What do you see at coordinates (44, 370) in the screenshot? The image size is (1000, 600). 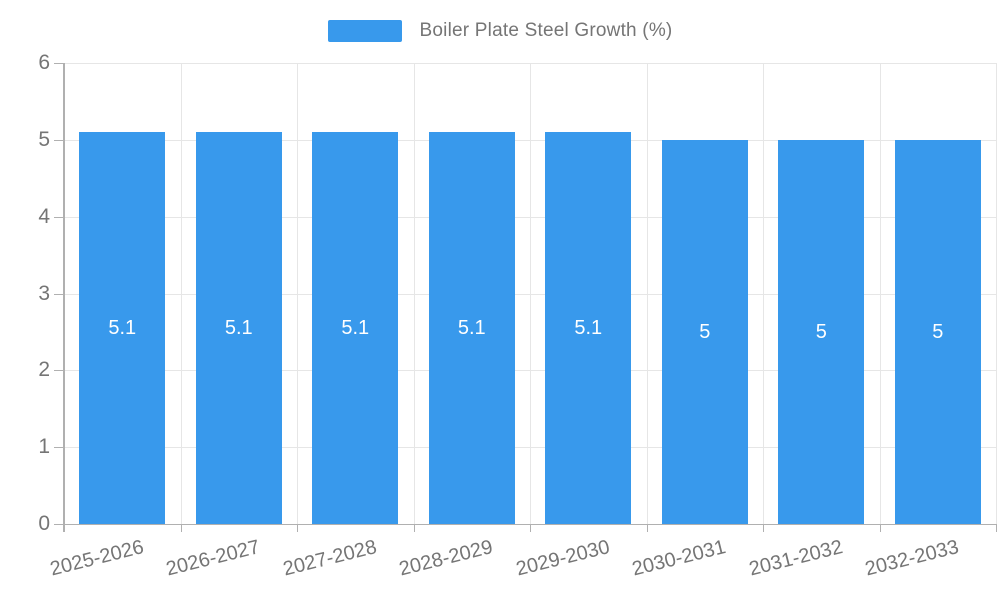 I see `y-tick-label: 2` at bounding box center [44, 370].